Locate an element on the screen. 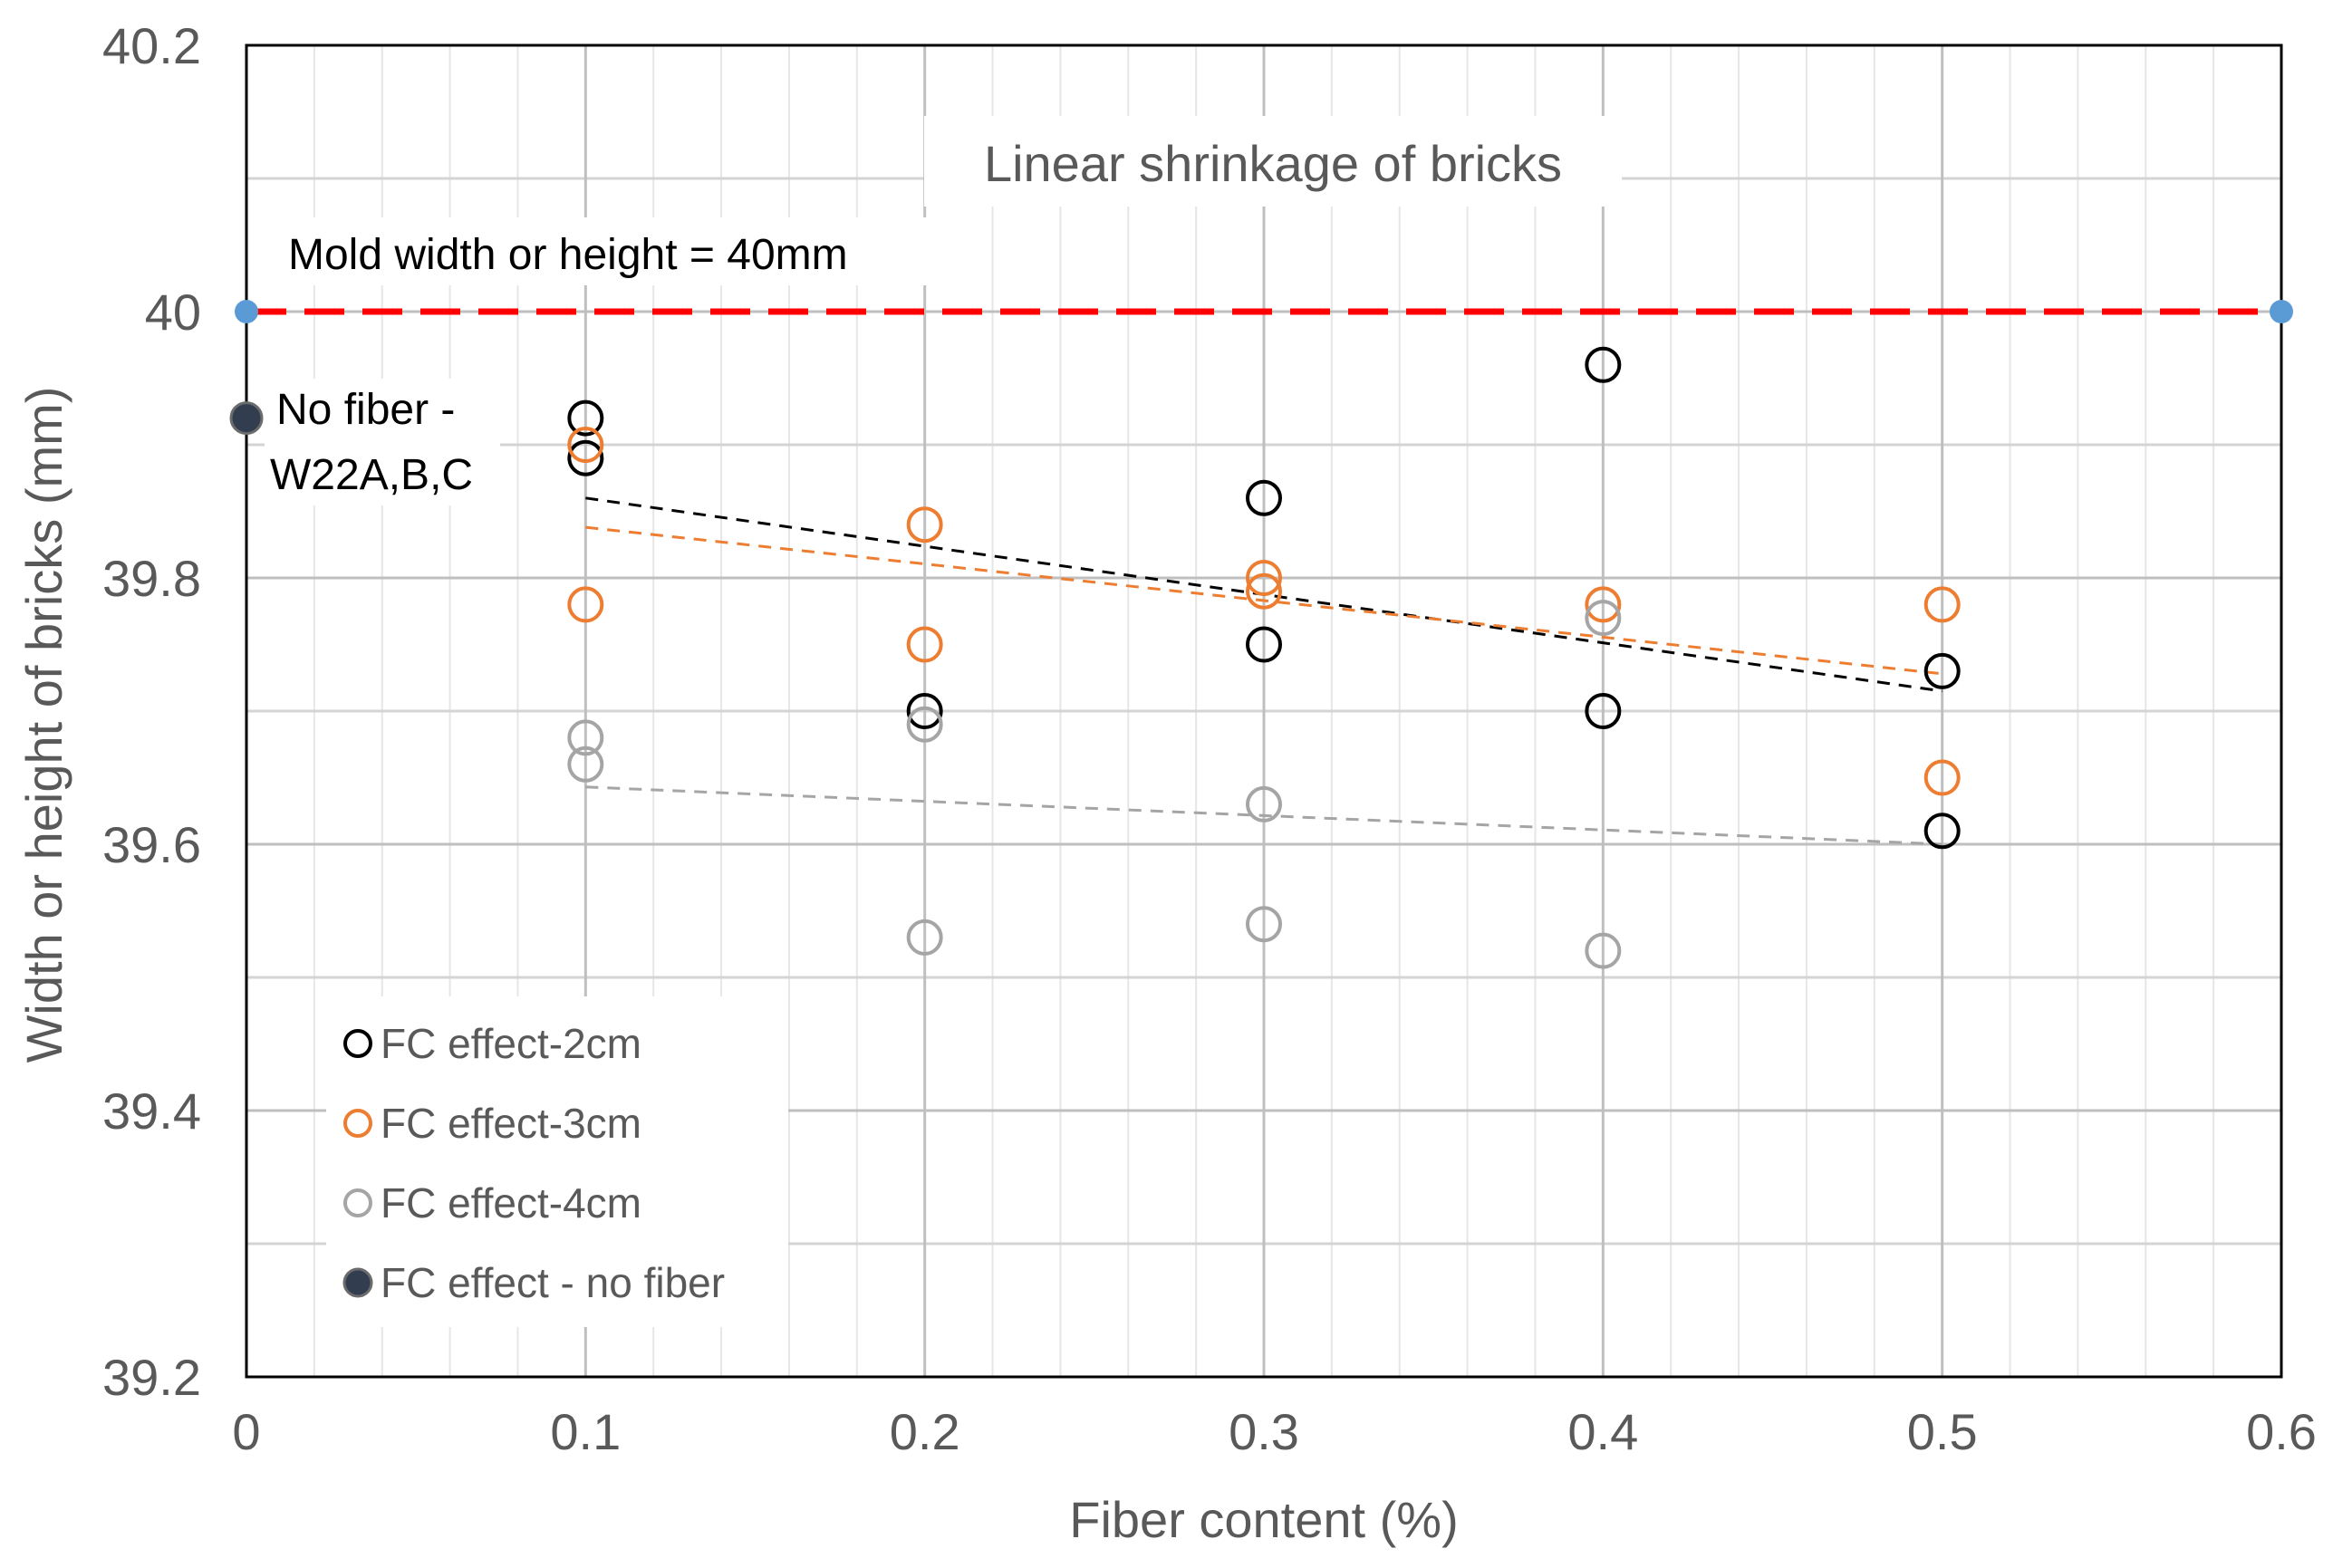  legend-background is located at coordinates (557, 1161).